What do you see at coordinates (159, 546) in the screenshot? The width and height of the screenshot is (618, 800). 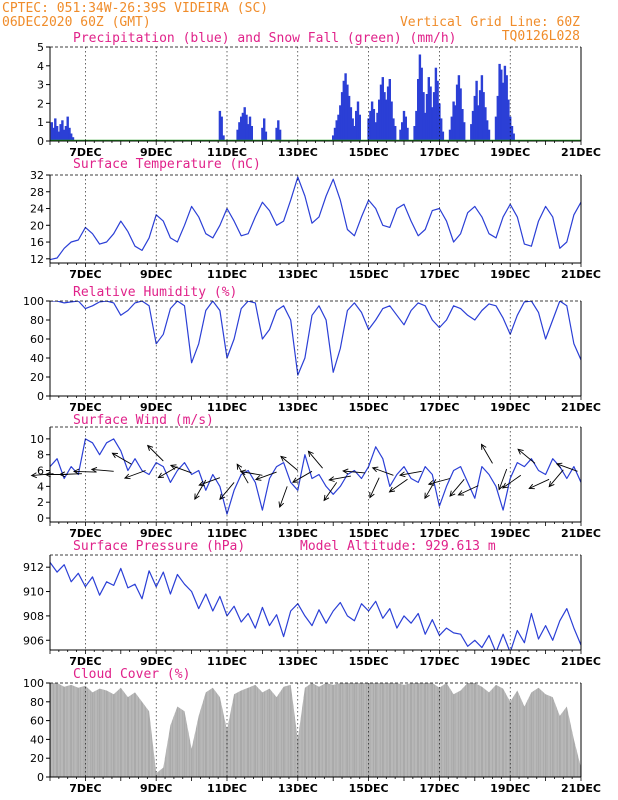 I see `panel-title-pres: Surface Pressure (hPa)` at bounding box center [159, 546].